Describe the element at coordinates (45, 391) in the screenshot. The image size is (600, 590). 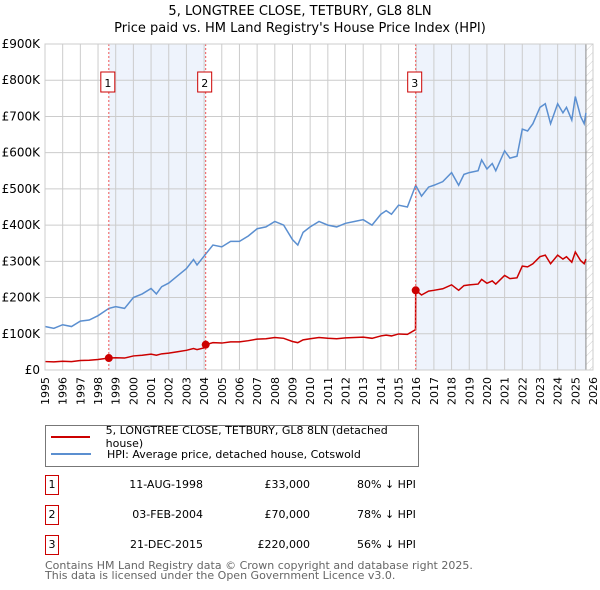
I see `x-tick-label: 1995` at that location.